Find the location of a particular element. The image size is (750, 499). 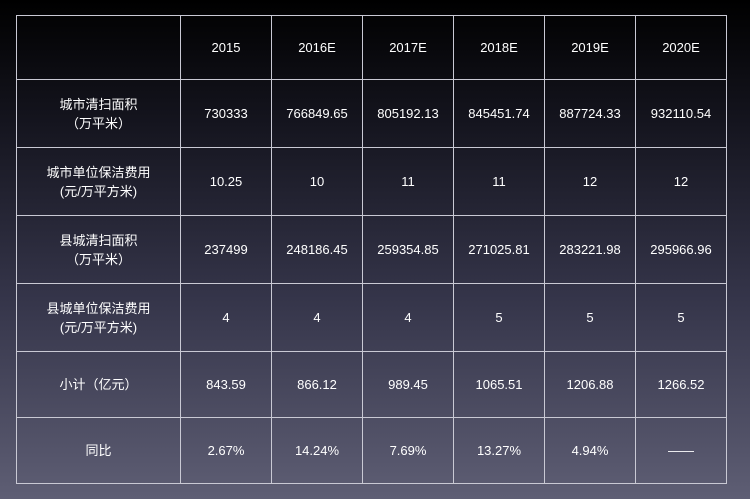

row-label: 县城清扫面积 （万平米） is located at coordinates (98, 249).